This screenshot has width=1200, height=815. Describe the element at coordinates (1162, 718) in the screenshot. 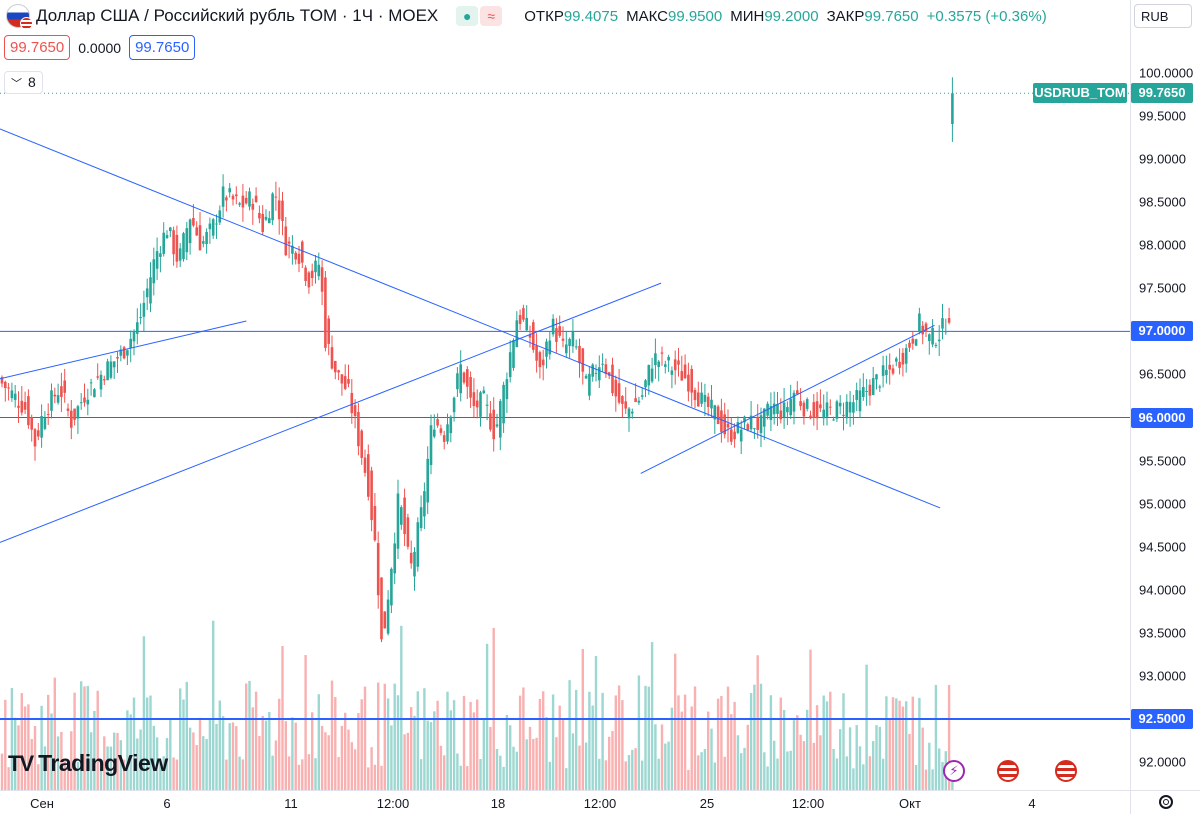

I see `level-tag-92-5: 92.5000` at that location.